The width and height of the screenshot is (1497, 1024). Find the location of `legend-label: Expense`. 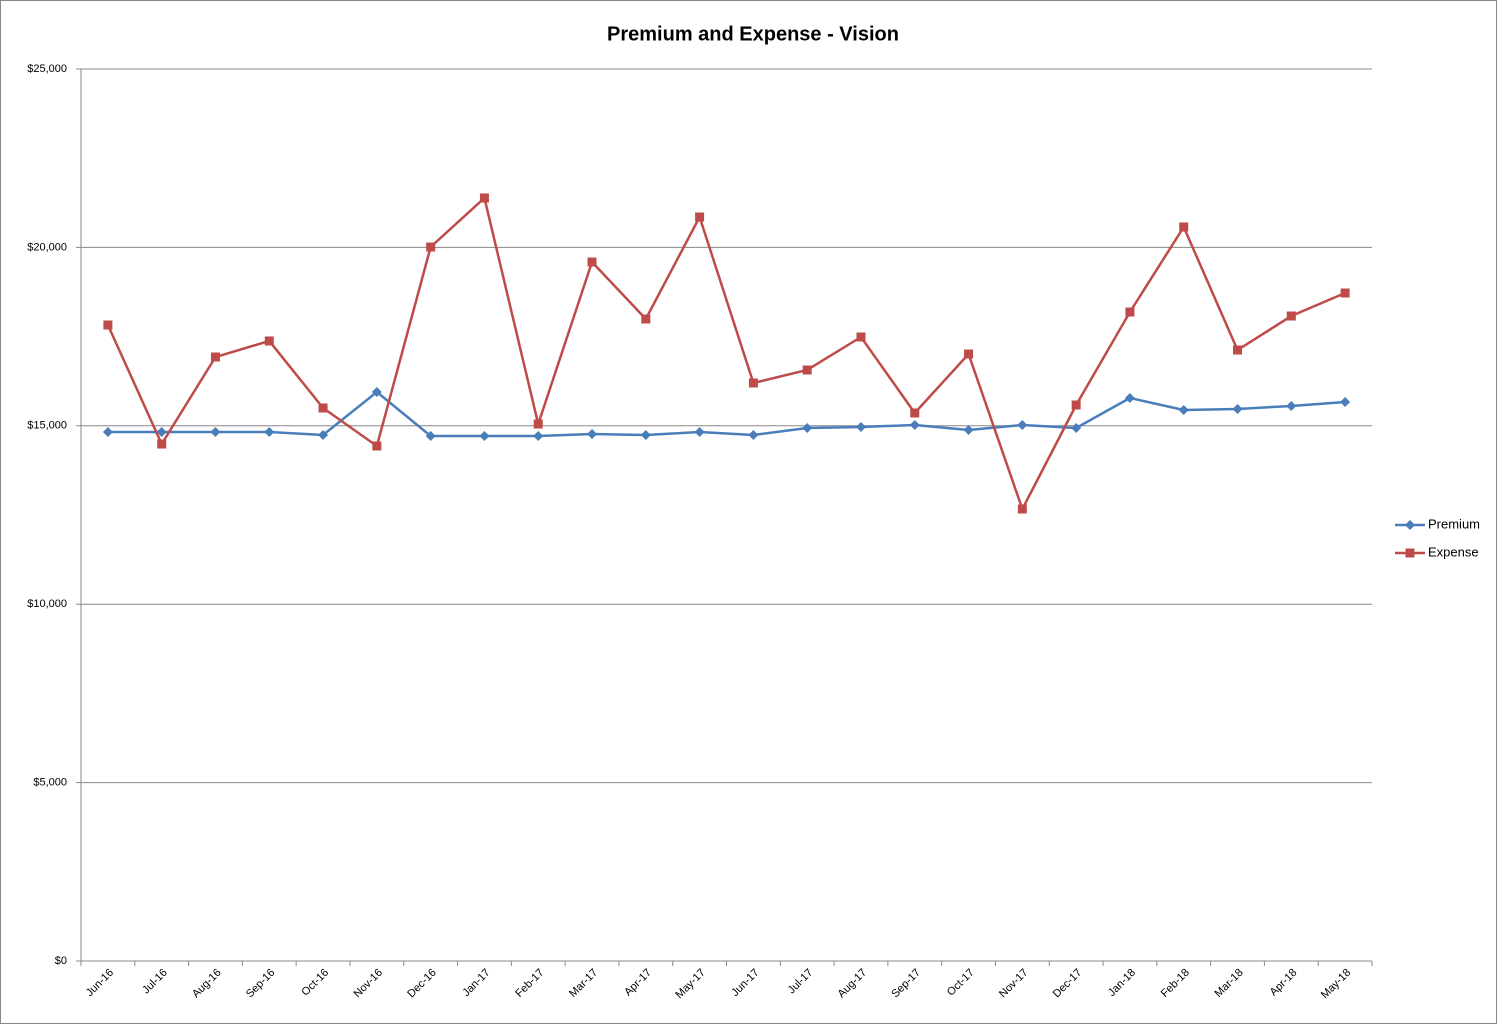

legend-label: Expense is located at coordinates (1453, 551).